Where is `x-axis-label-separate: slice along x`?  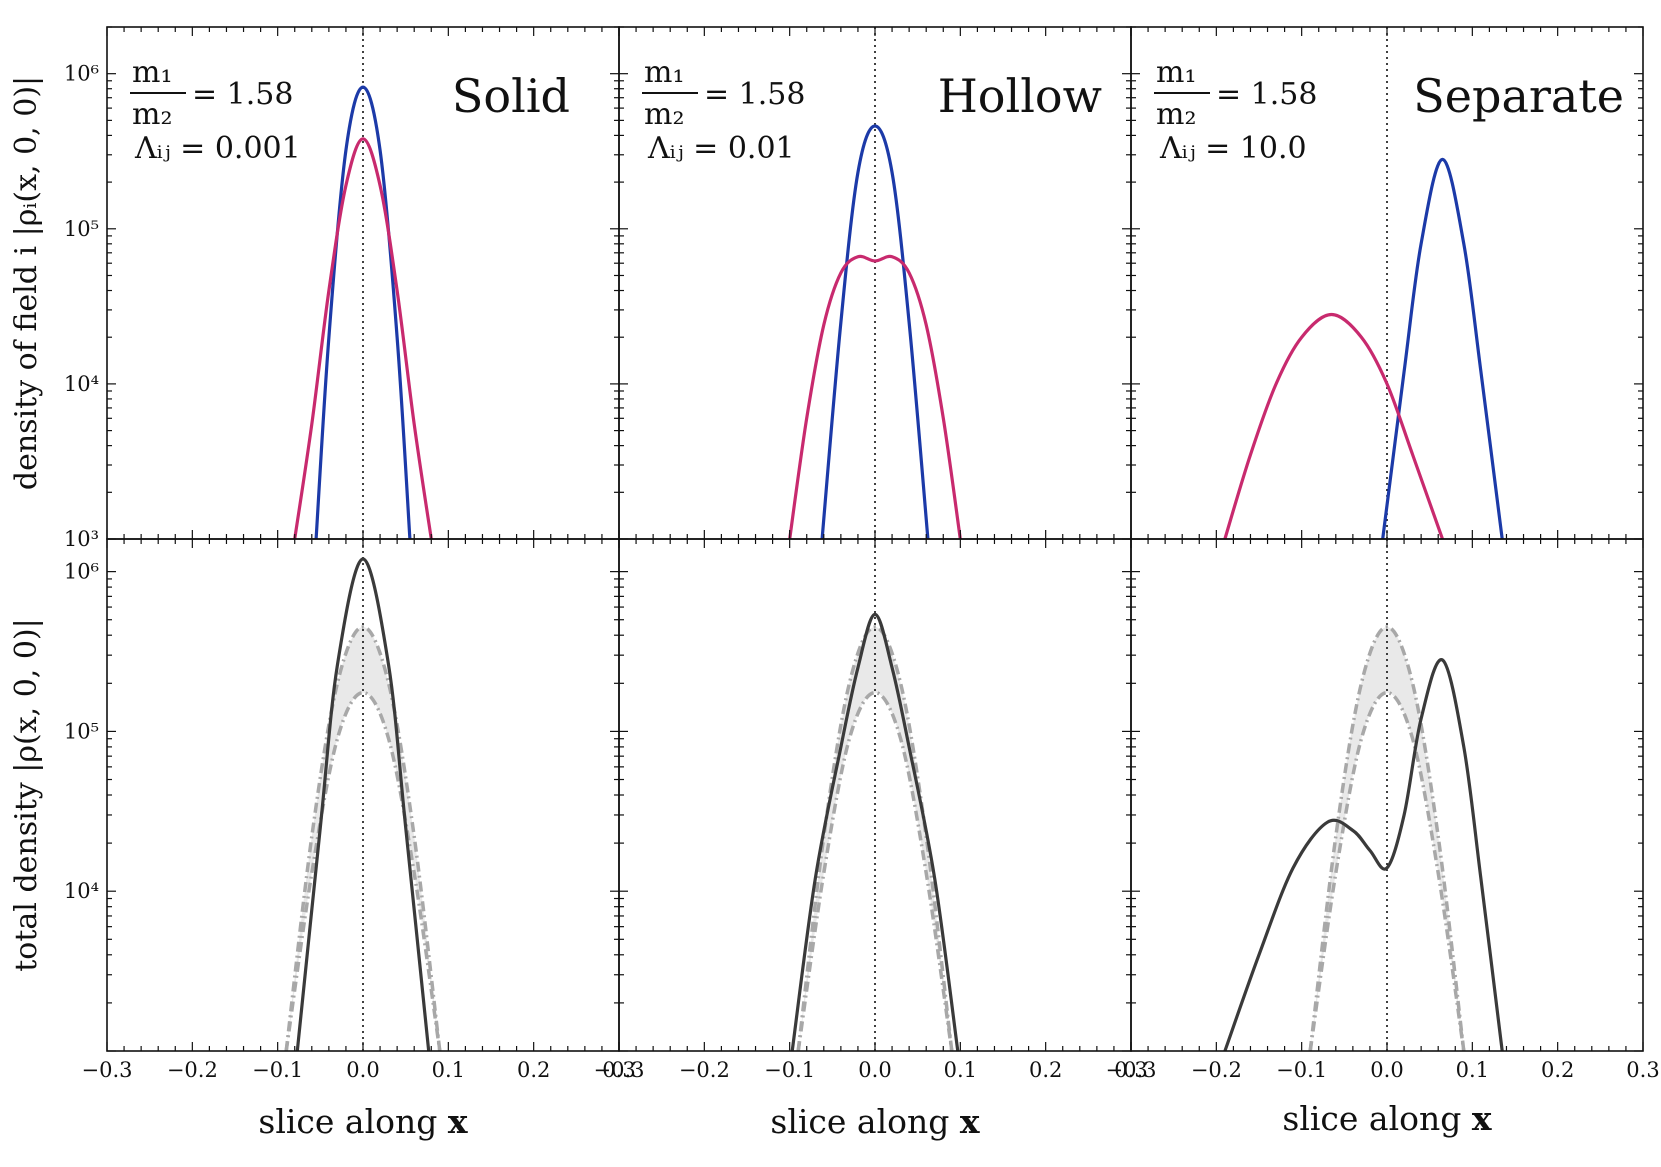
x-axis-label-separate: slice along x is located at coordinates (1387, 1118).